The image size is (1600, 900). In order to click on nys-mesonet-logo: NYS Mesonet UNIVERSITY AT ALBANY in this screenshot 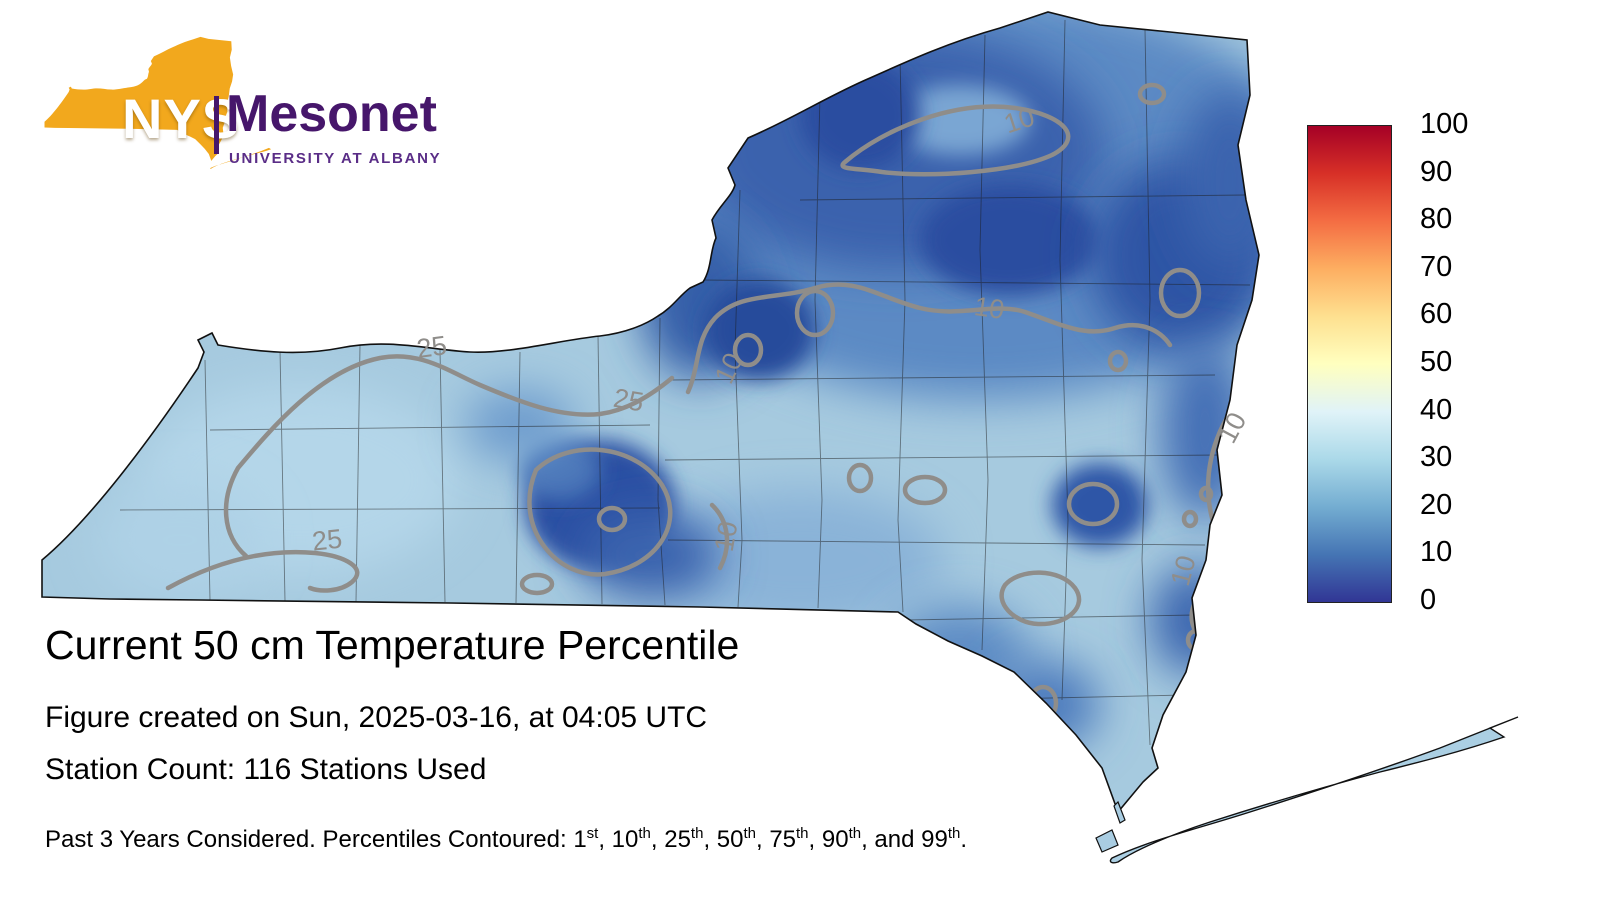, I will do `click(251, 115)`.